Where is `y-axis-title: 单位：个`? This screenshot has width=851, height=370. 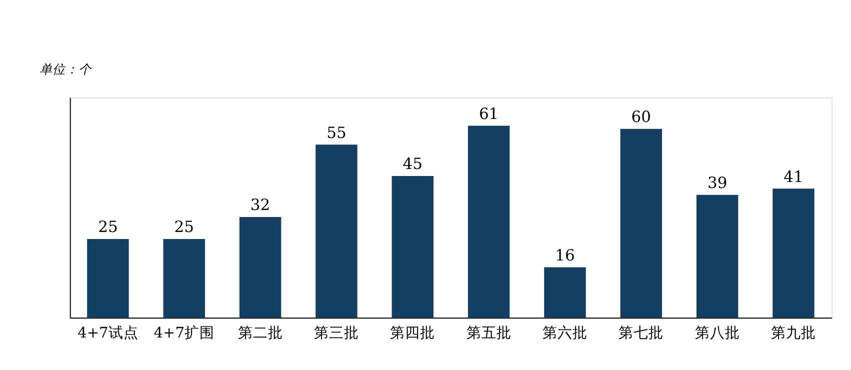 y-axis-title: 单位：个 is located at coordinates (65, 69).